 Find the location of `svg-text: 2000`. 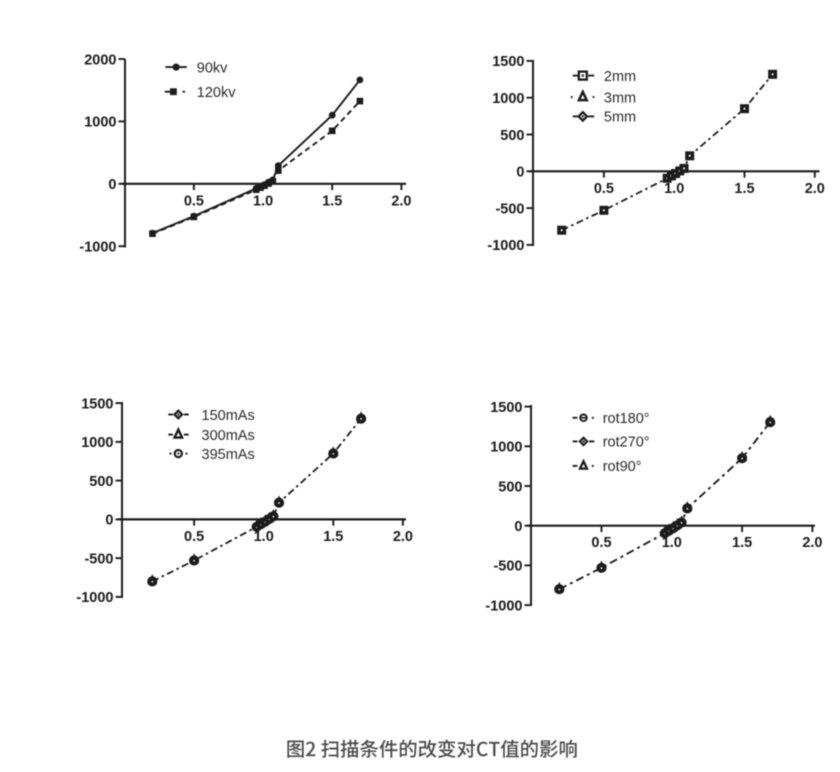

svg-text: 2000 is located at coordinates (100, 60).